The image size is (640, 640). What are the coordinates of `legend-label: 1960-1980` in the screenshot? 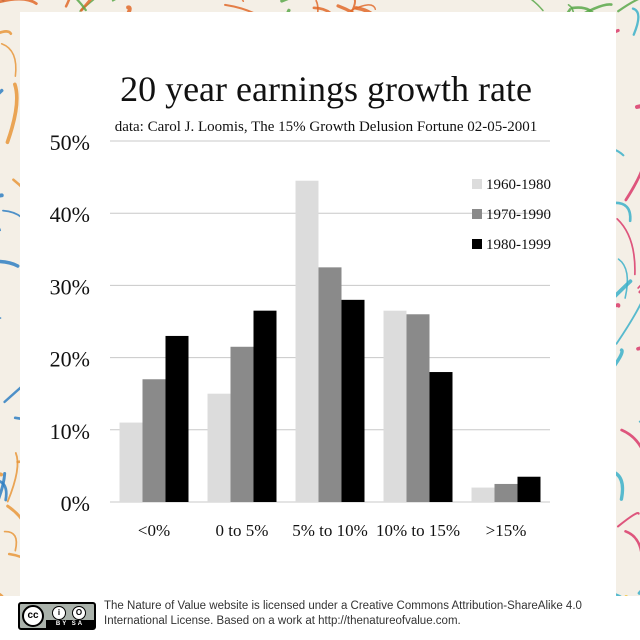 It's located at (518, 185).